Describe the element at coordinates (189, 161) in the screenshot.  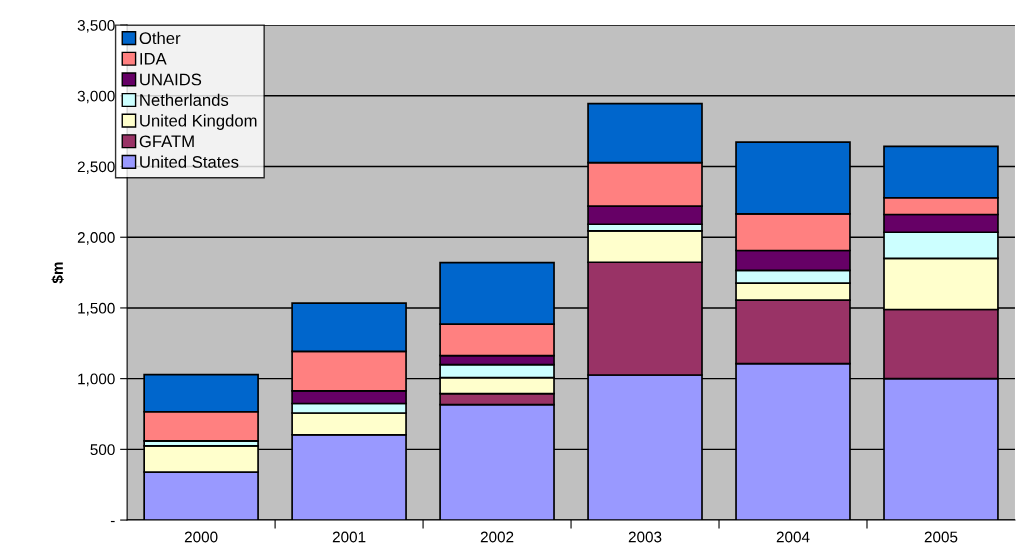
I see `legend-label: United States` at that location.